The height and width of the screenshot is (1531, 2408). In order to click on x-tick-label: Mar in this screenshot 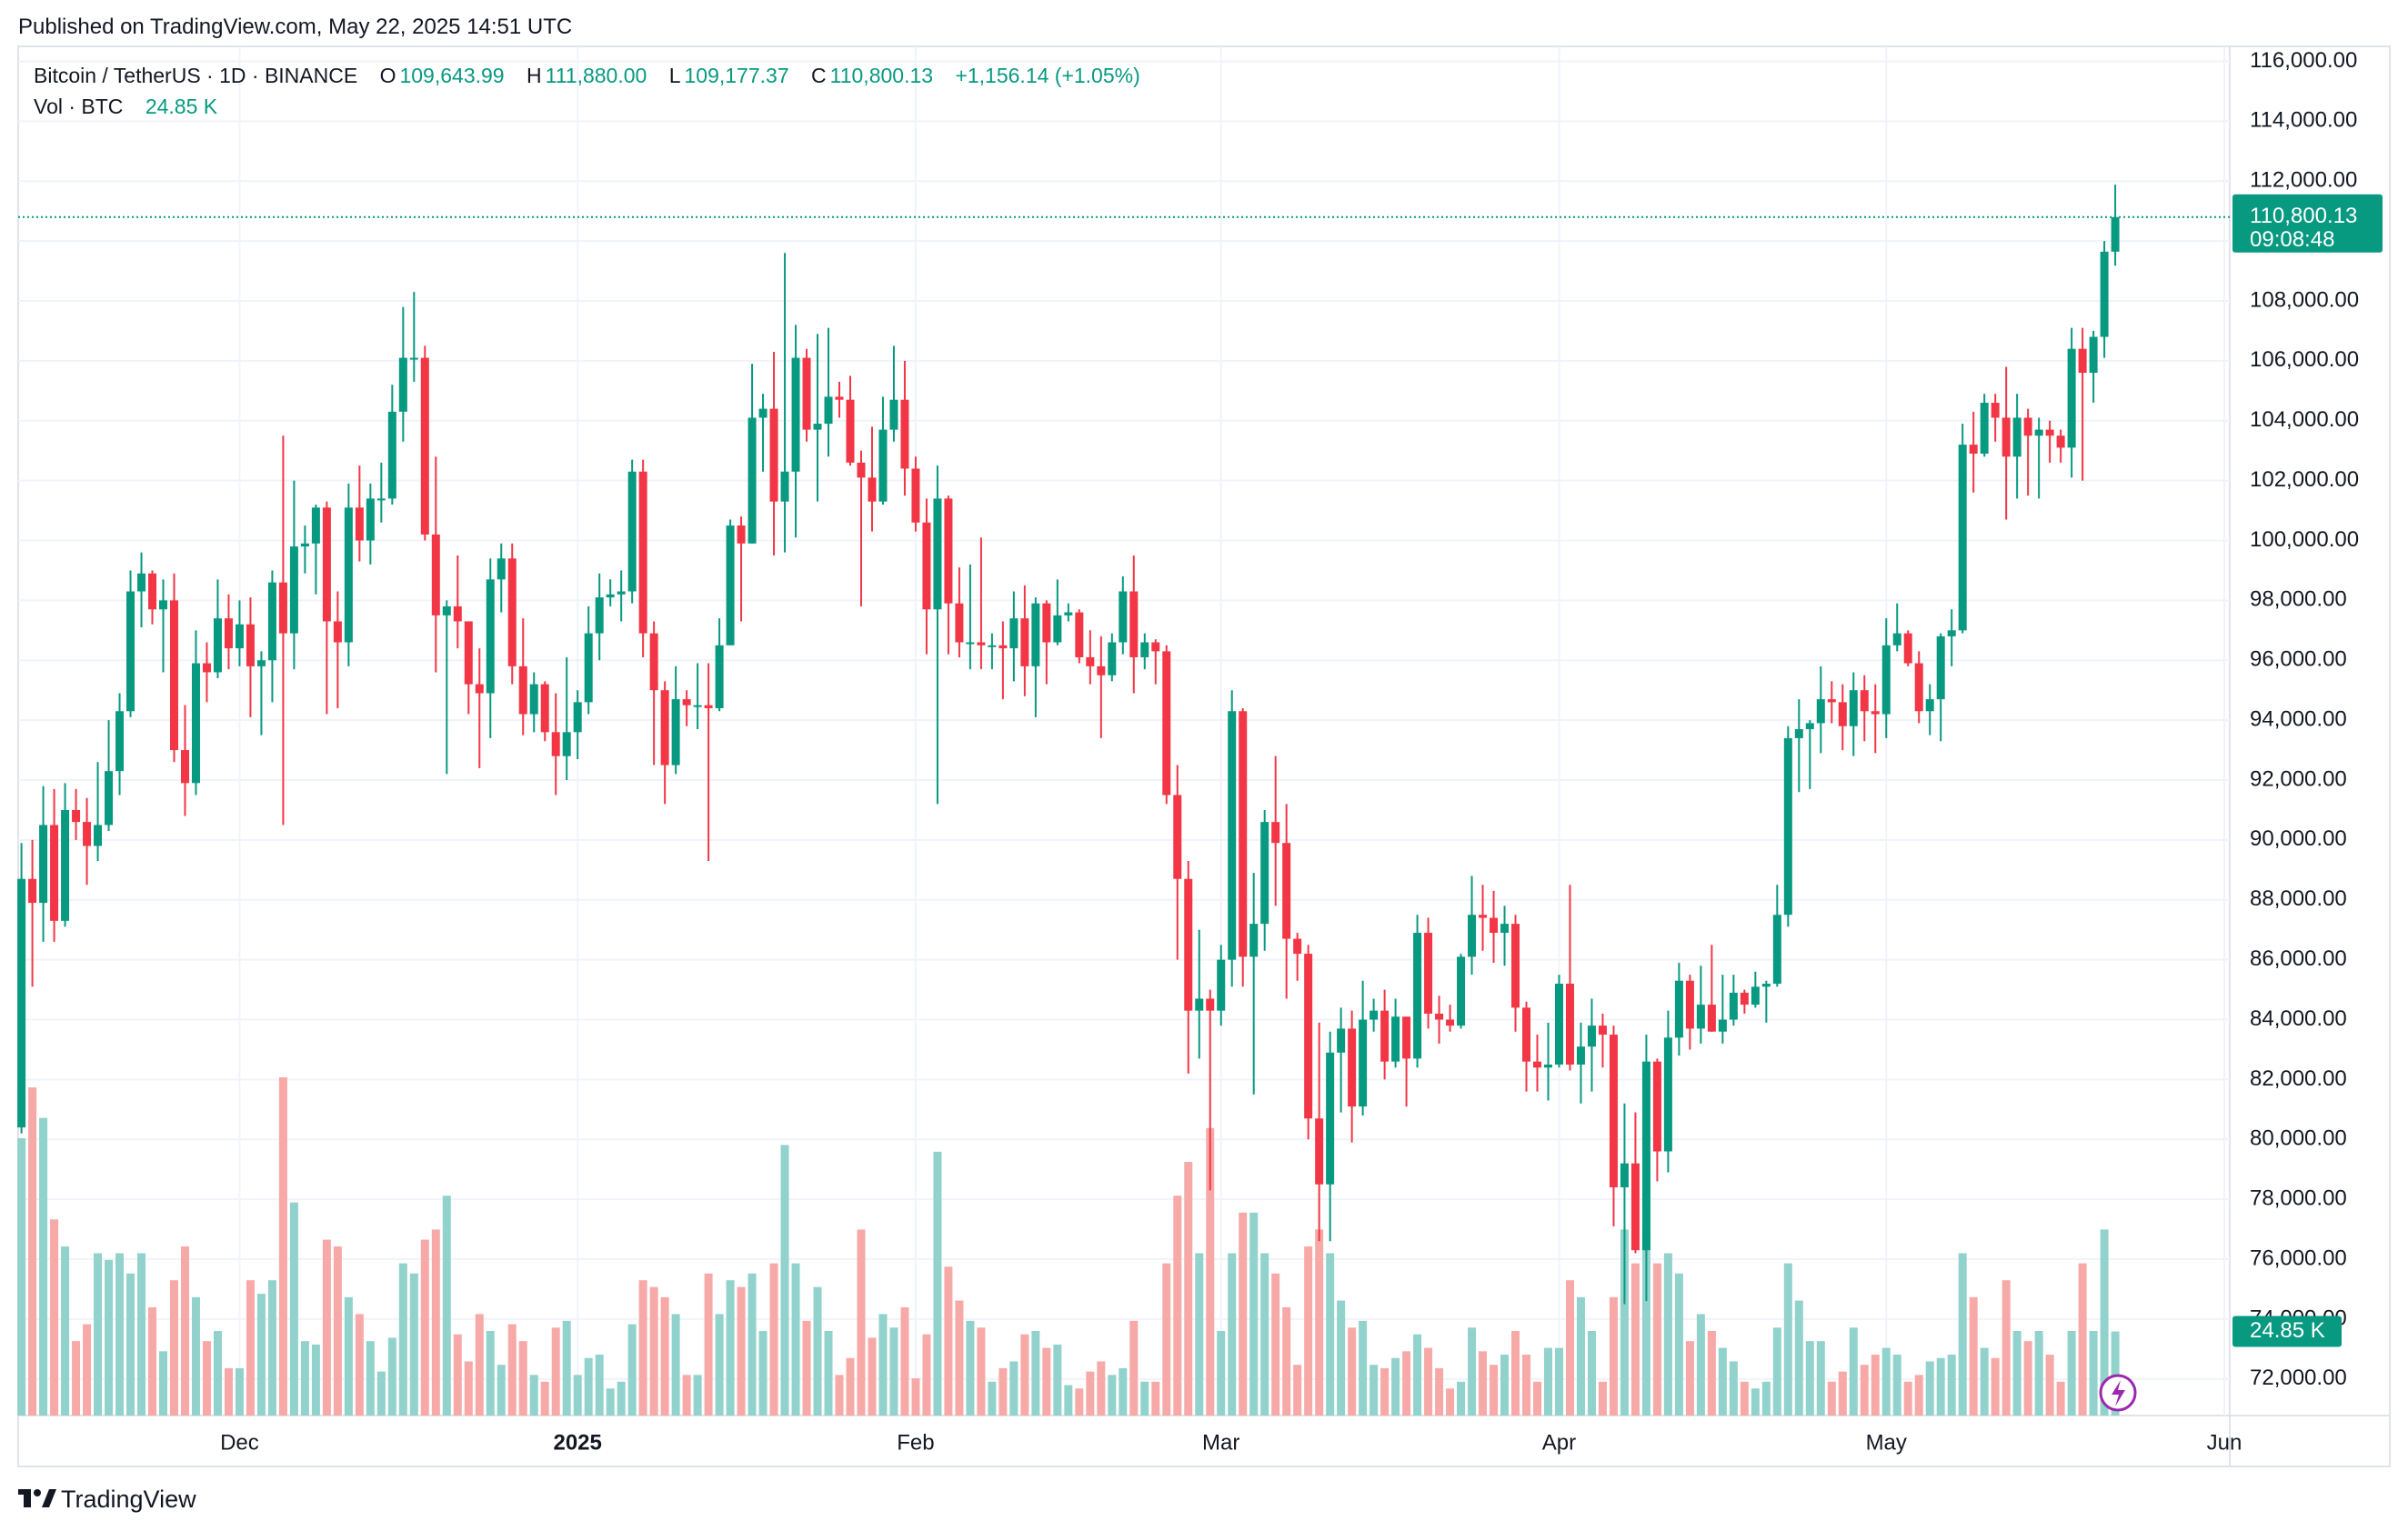, I will do `click(1220, 1442)`.